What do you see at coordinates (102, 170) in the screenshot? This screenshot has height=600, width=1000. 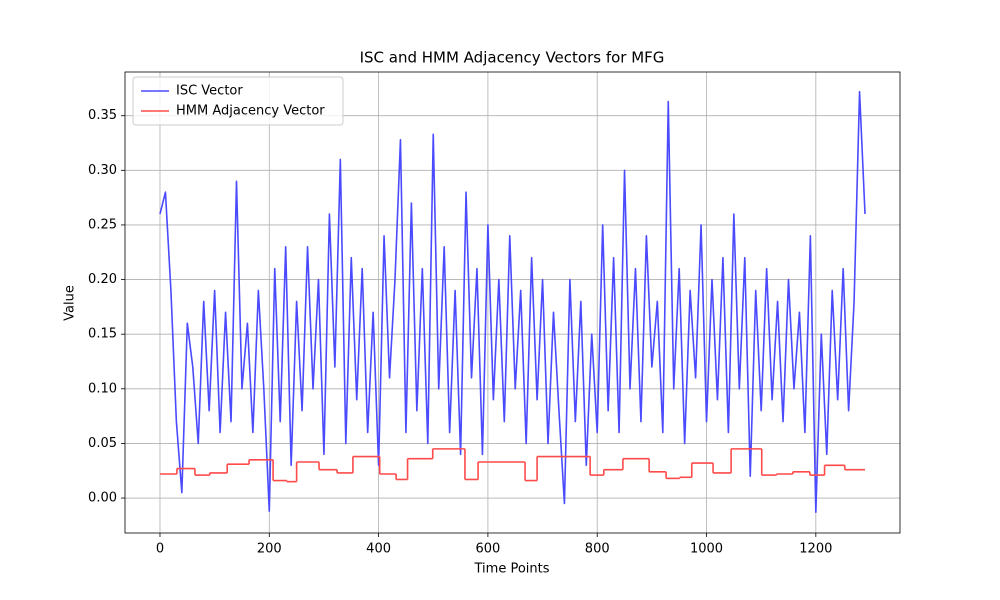 I see `y-tick-label: 0.30` at bounding box center [102, 170].